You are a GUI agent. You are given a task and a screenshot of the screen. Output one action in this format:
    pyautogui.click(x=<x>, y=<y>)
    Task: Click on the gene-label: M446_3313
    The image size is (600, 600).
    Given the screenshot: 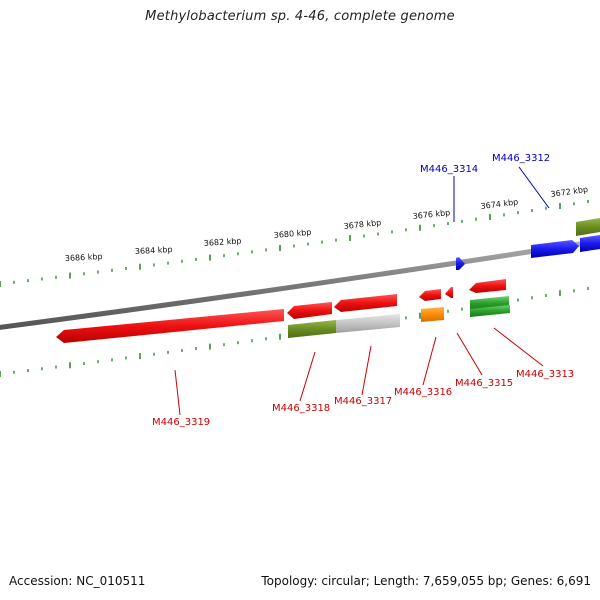 What is the action you would take?
    pyautogui.click(x=545, y=374)
    